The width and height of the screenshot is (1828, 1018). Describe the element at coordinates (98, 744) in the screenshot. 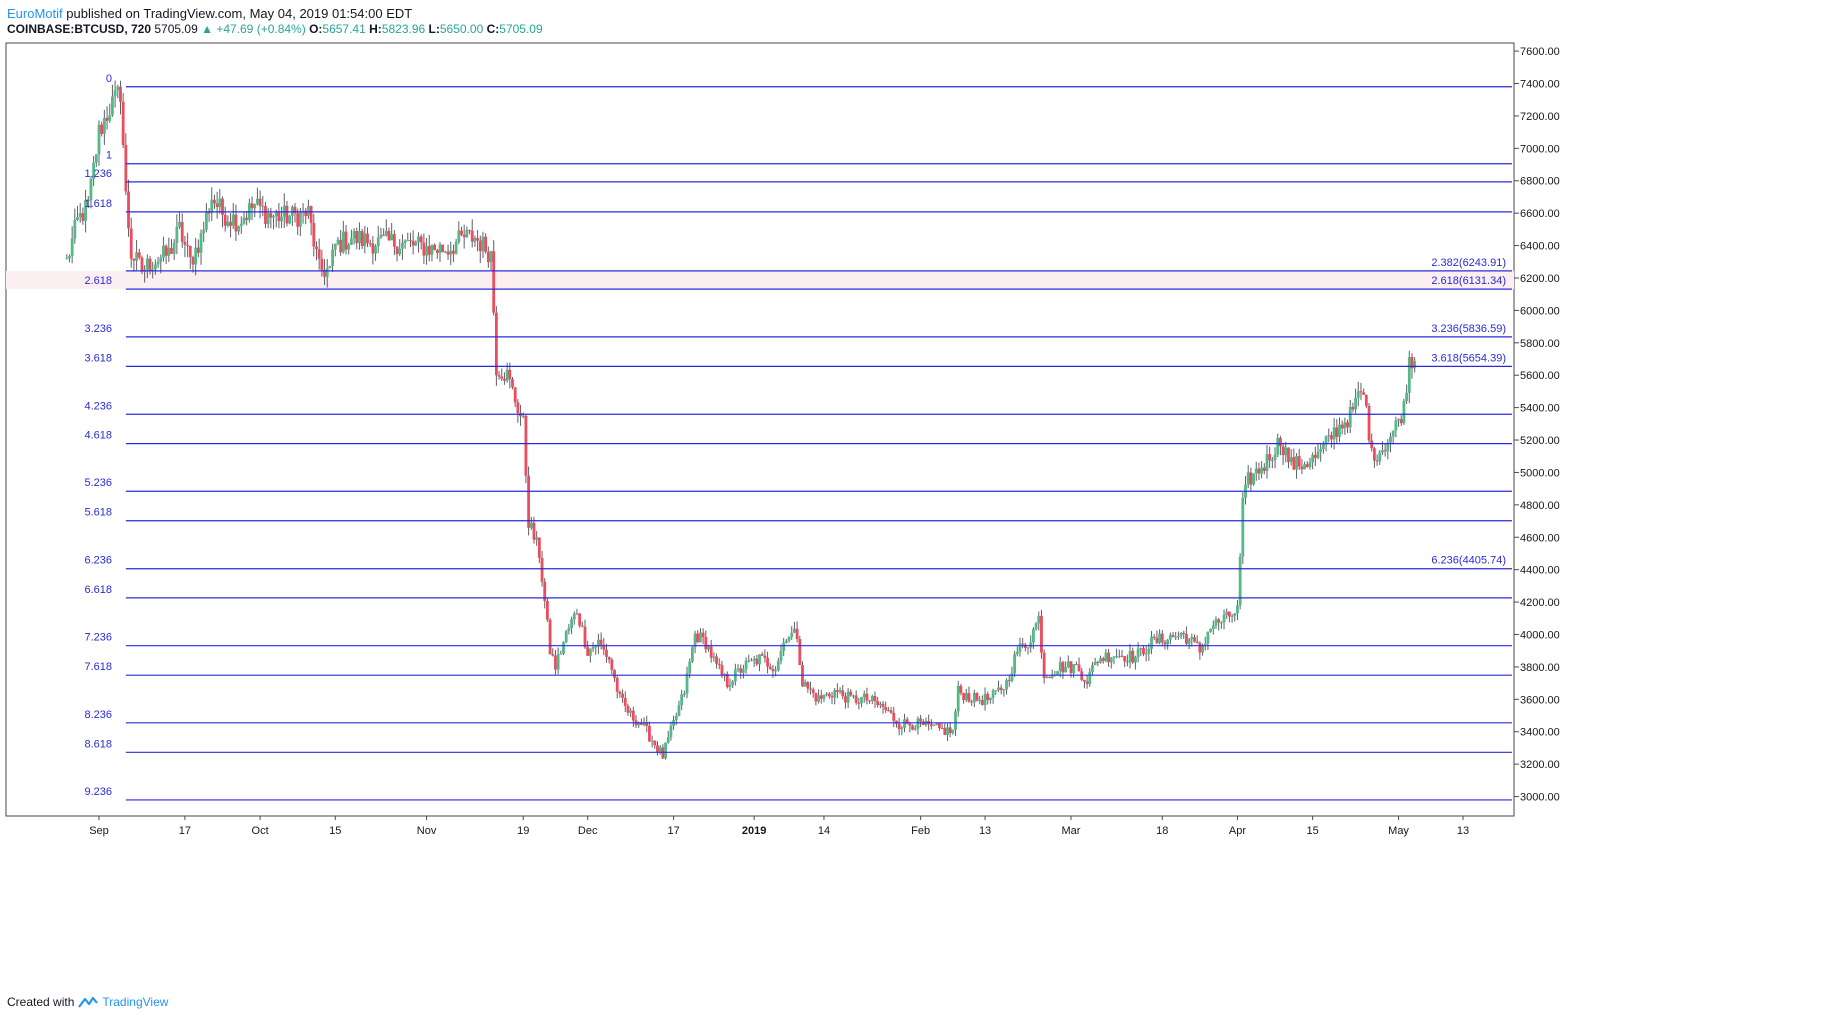

I see `fib-left-label: 8.618` at that location.